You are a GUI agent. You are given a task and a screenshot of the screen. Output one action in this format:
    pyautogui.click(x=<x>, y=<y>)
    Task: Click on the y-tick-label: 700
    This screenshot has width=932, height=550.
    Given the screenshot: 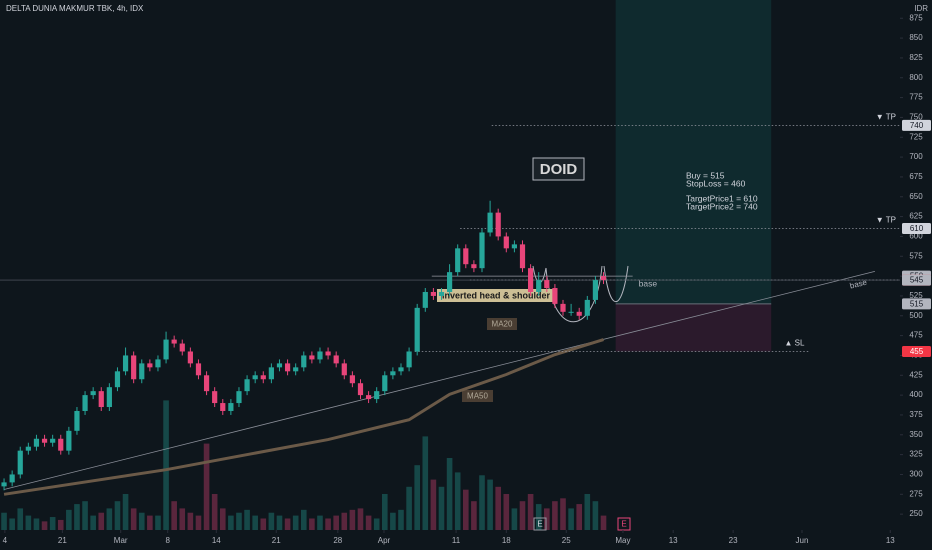 What is the action you would take?
    pyautogui.click(x=916, y=156)
    